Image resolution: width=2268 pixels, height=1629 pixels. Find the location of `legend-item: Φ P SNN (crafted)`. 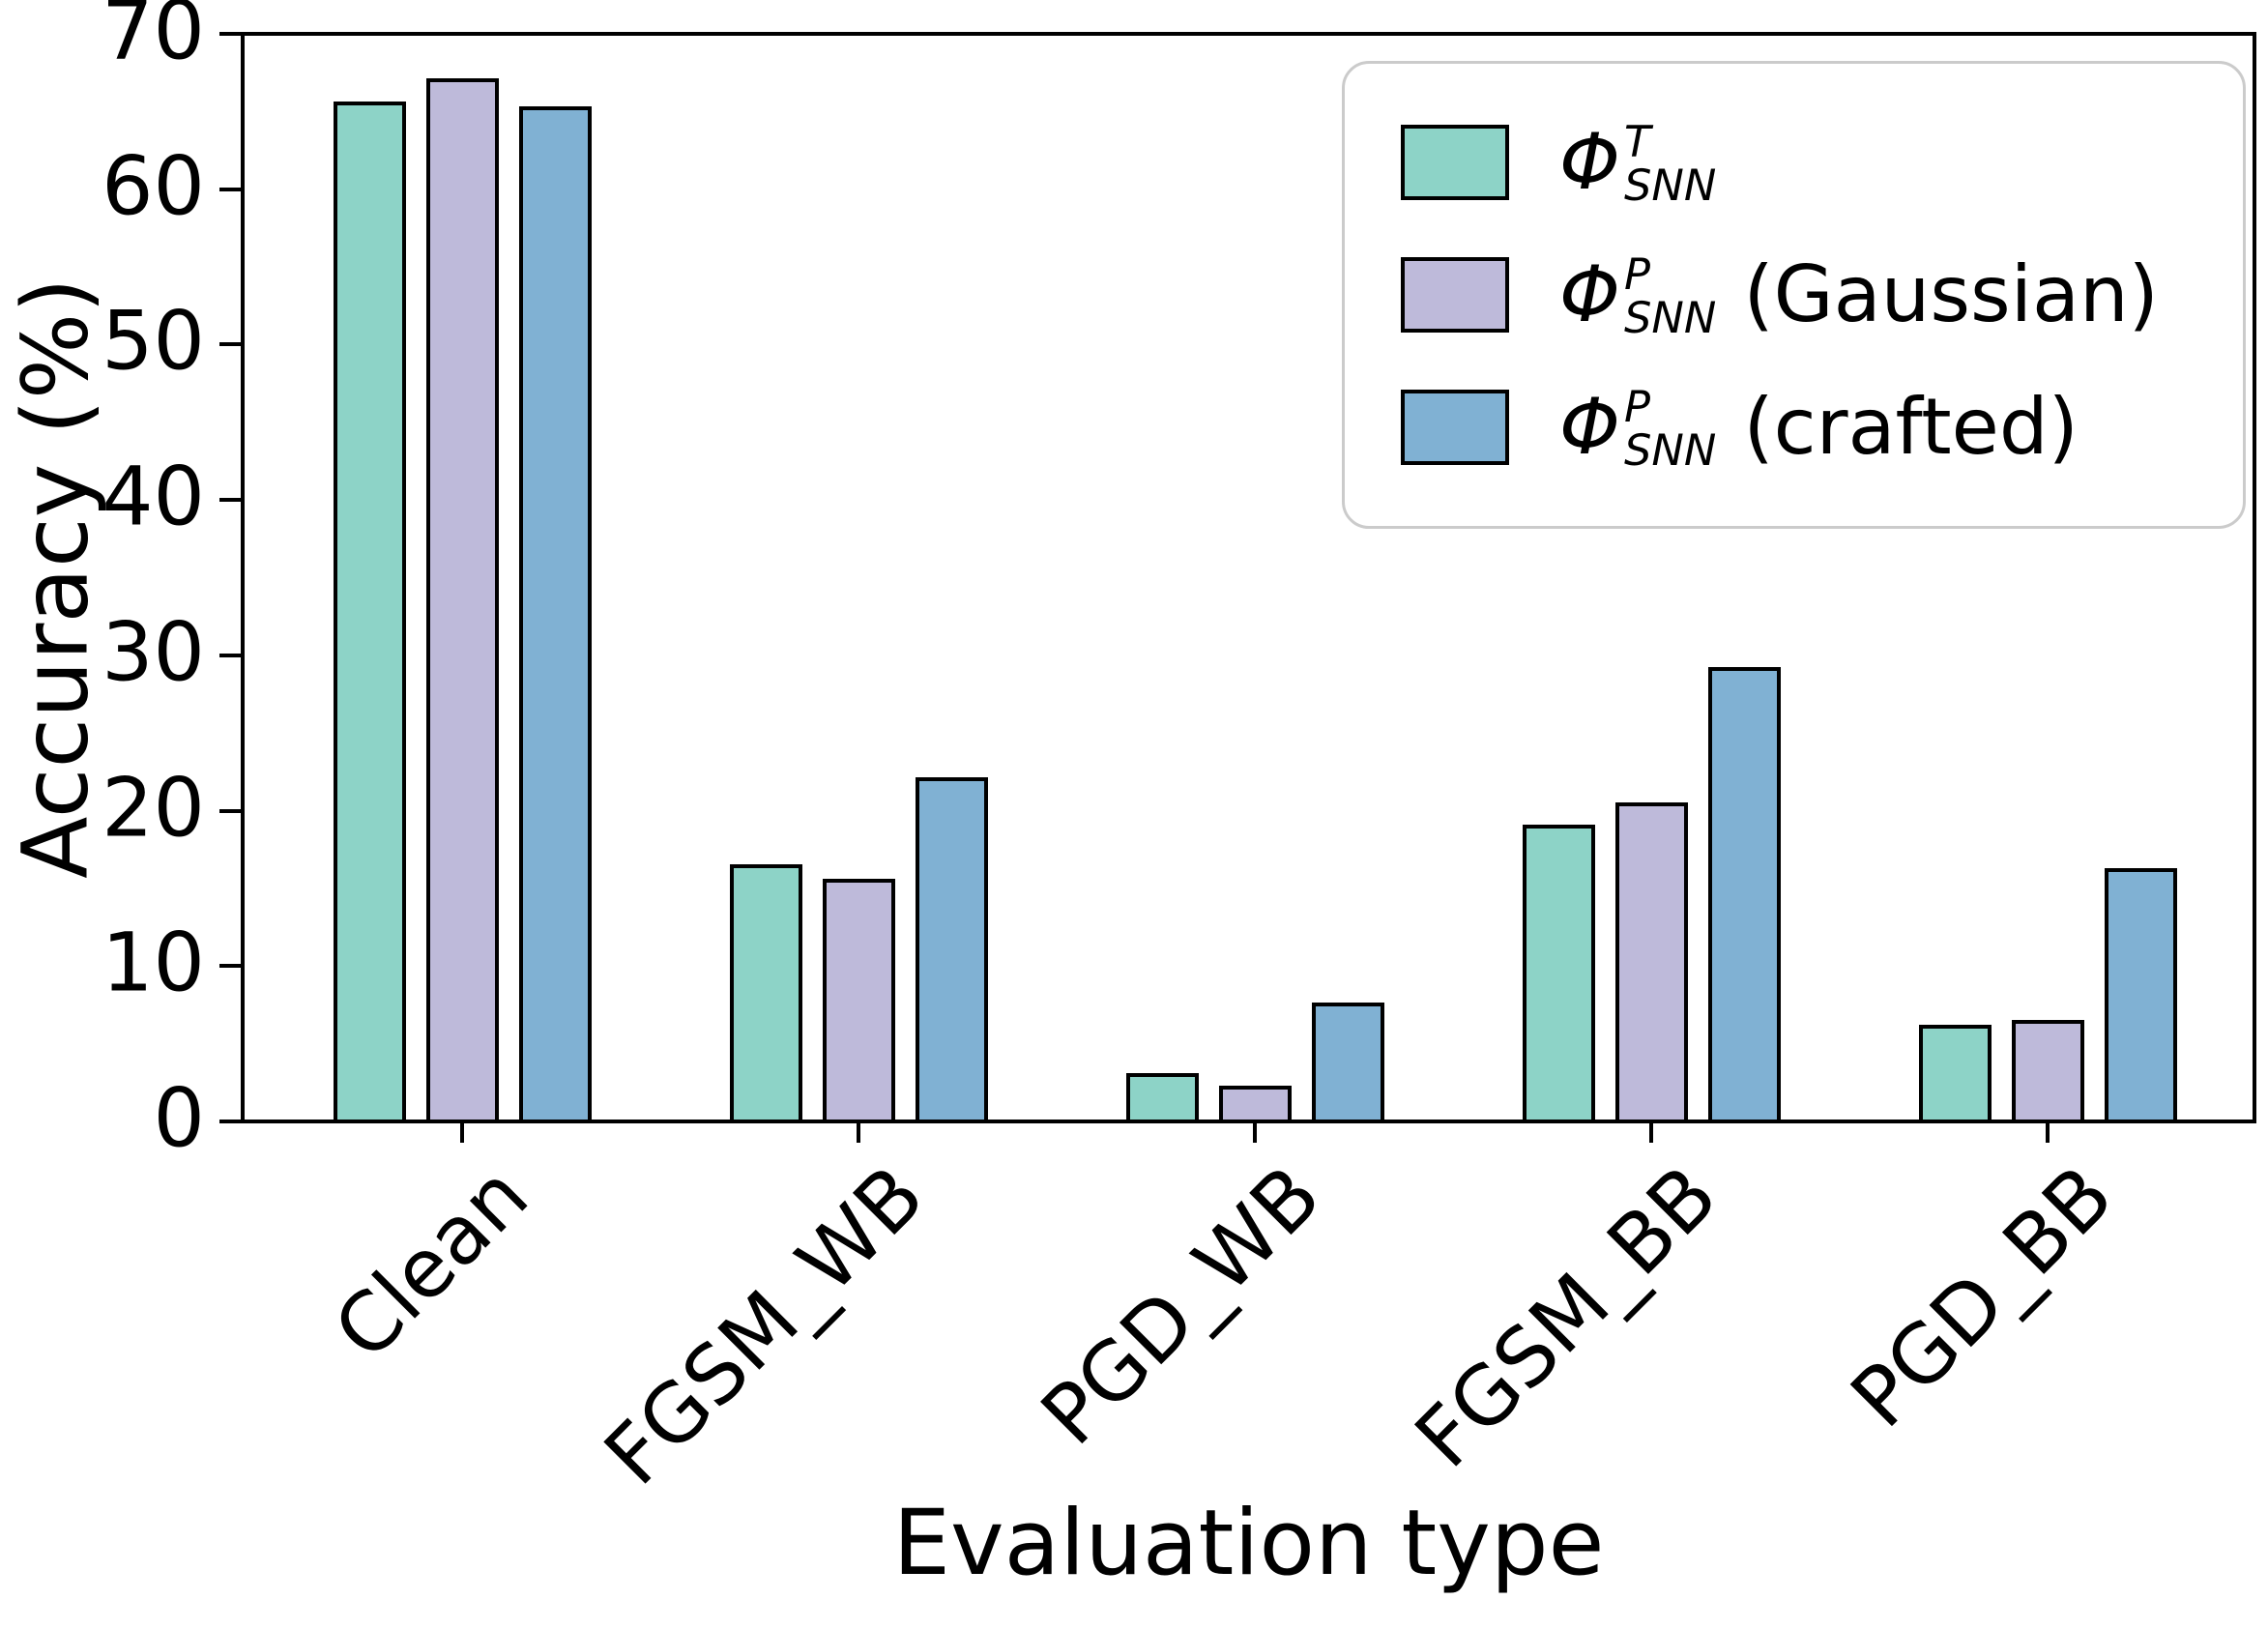

legend-item: Φ P SNN (crafted) is located at coordinates (1822, 428).